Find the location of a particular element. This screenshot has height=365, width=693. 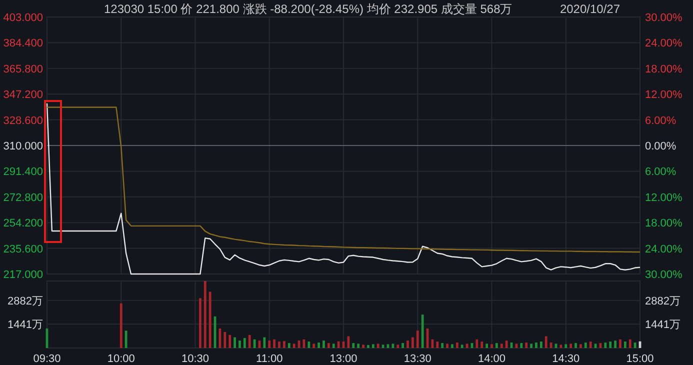

y-tick-label: 328.600 is located at coordinates (23, 120).